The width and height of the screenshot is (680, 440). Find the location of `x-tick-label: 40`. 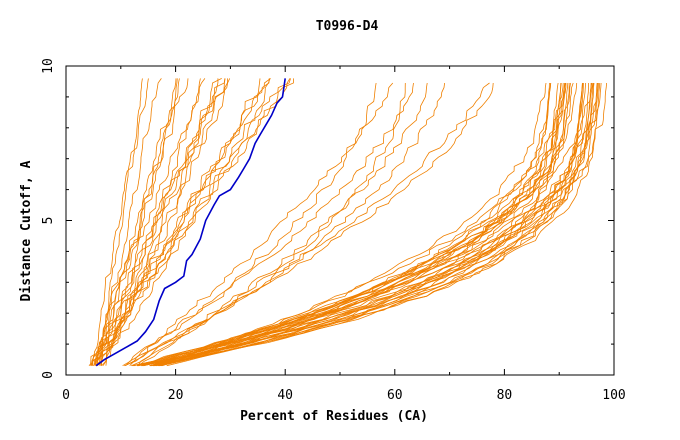

x-tick-label: 40 is located at coordinates (285, 395).